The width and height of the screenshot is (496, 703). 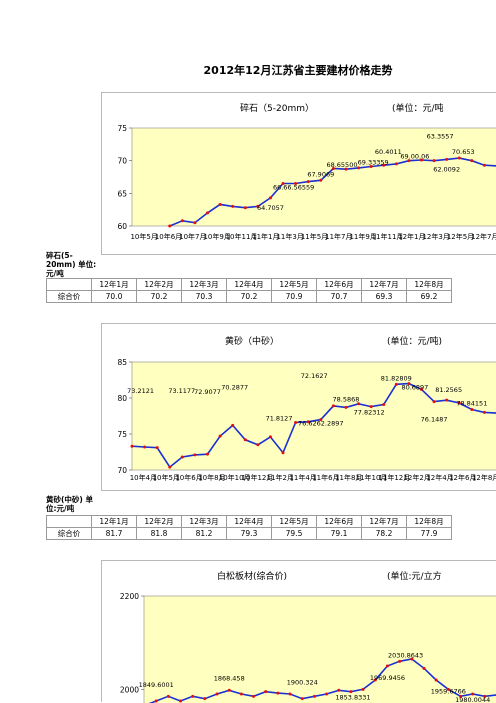 What do you see at coordinates (143, 236) in the screenshot?
I see `x-tick-label: 10年5月` at bounding box center [143, 236].